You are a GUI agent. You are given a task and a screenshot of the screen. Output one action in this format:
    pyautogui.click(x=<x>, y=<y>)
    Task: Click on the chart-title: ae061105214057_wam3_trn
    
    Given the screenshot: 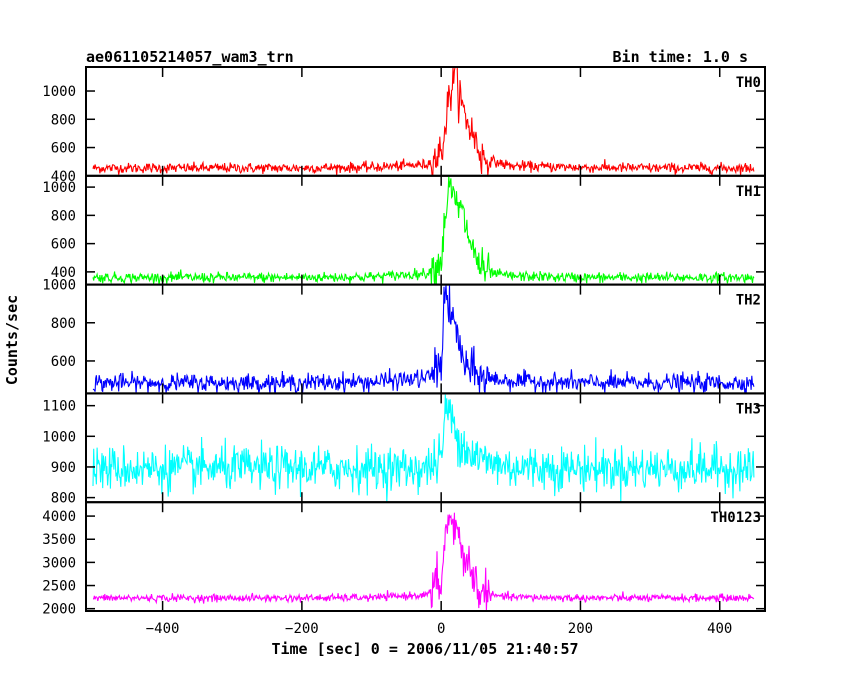 What is the action you would take?
    pyautogui.click(x=190, y=57)
    